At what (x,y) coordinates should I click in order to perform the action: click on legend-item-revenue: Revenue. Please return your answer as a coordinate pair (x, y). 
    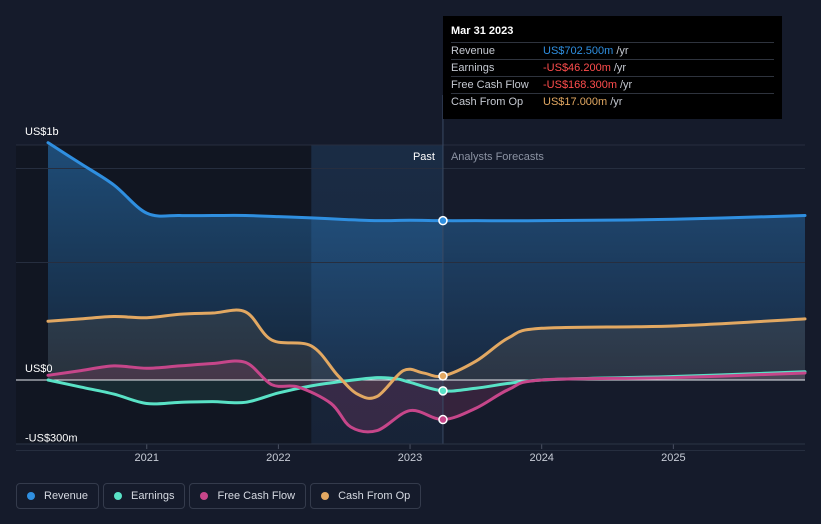
    Looking at the image, I should click on (58, 496).